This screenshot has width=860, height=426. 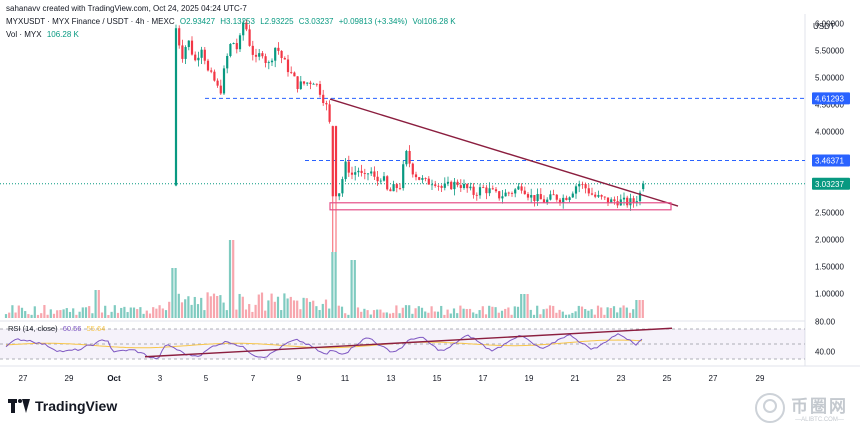 I want to click on symbol-title: MYXUSDT · MYX Finance / USDT · 4h · MEXC, so click(x=90, y=21).